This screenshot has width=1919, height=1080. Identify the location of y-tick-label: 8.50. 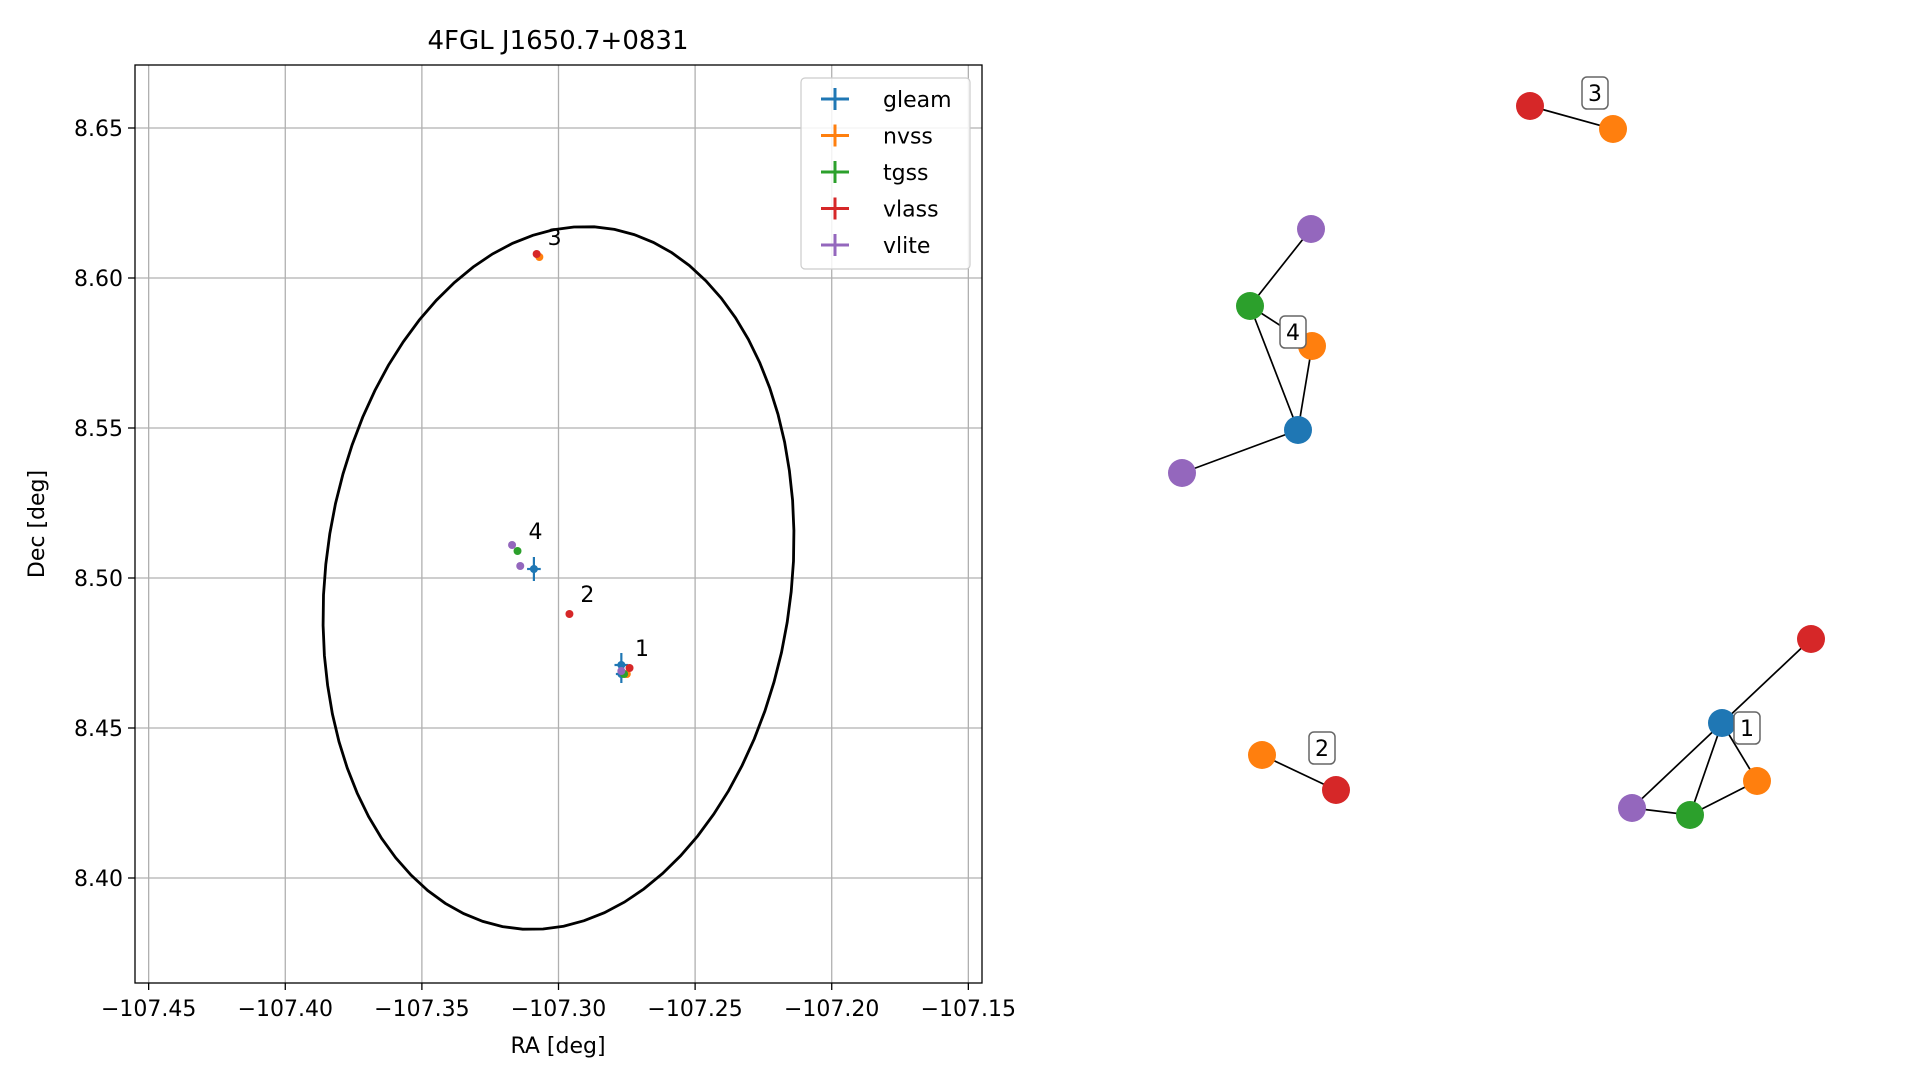
(98, 579).